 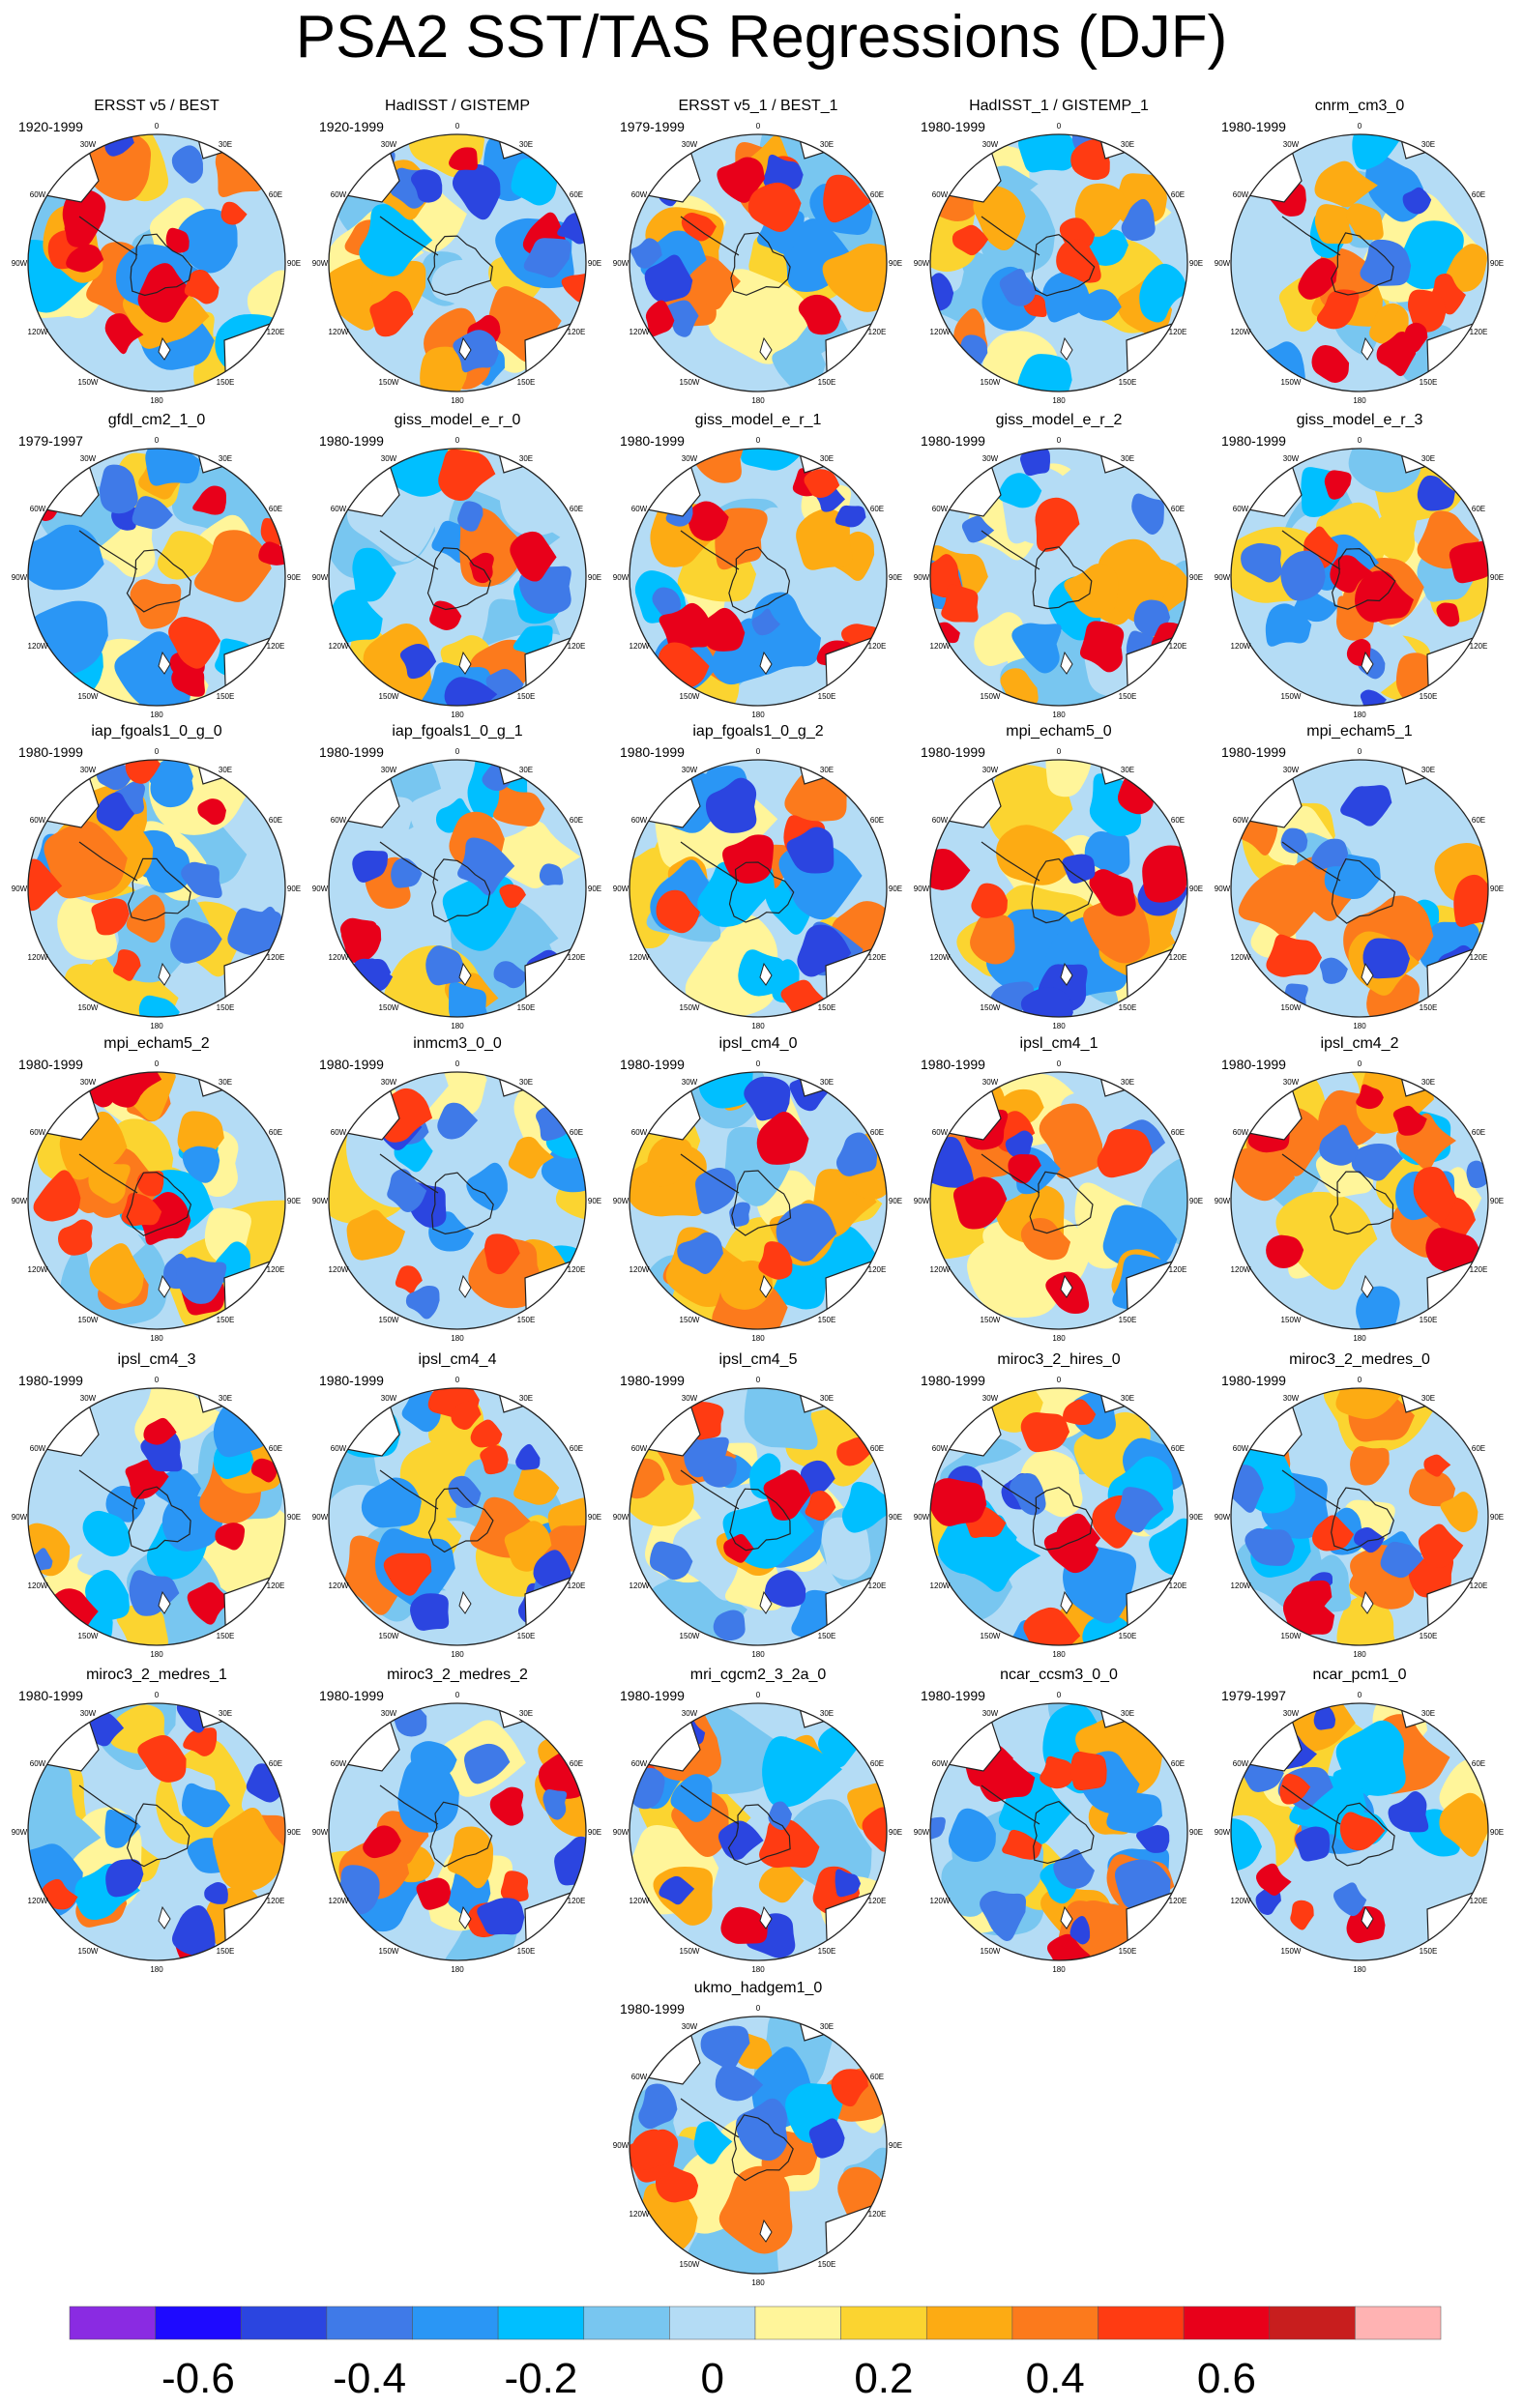 What do you see at coordinates (969, 2323) in the screenshot?
I see `colorbar-bin` at bounding box center [969, 2323].